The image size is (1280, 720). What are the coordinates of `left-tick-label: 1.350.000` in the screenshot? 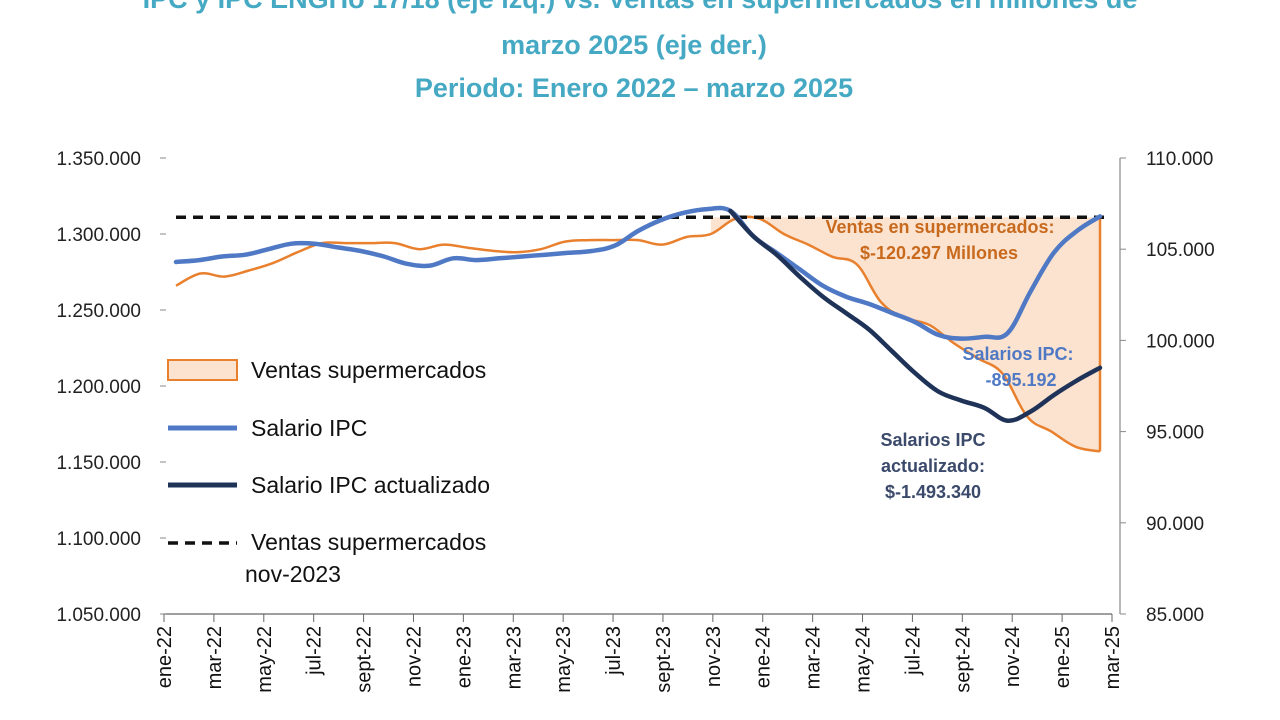 It's located at (98, 159).